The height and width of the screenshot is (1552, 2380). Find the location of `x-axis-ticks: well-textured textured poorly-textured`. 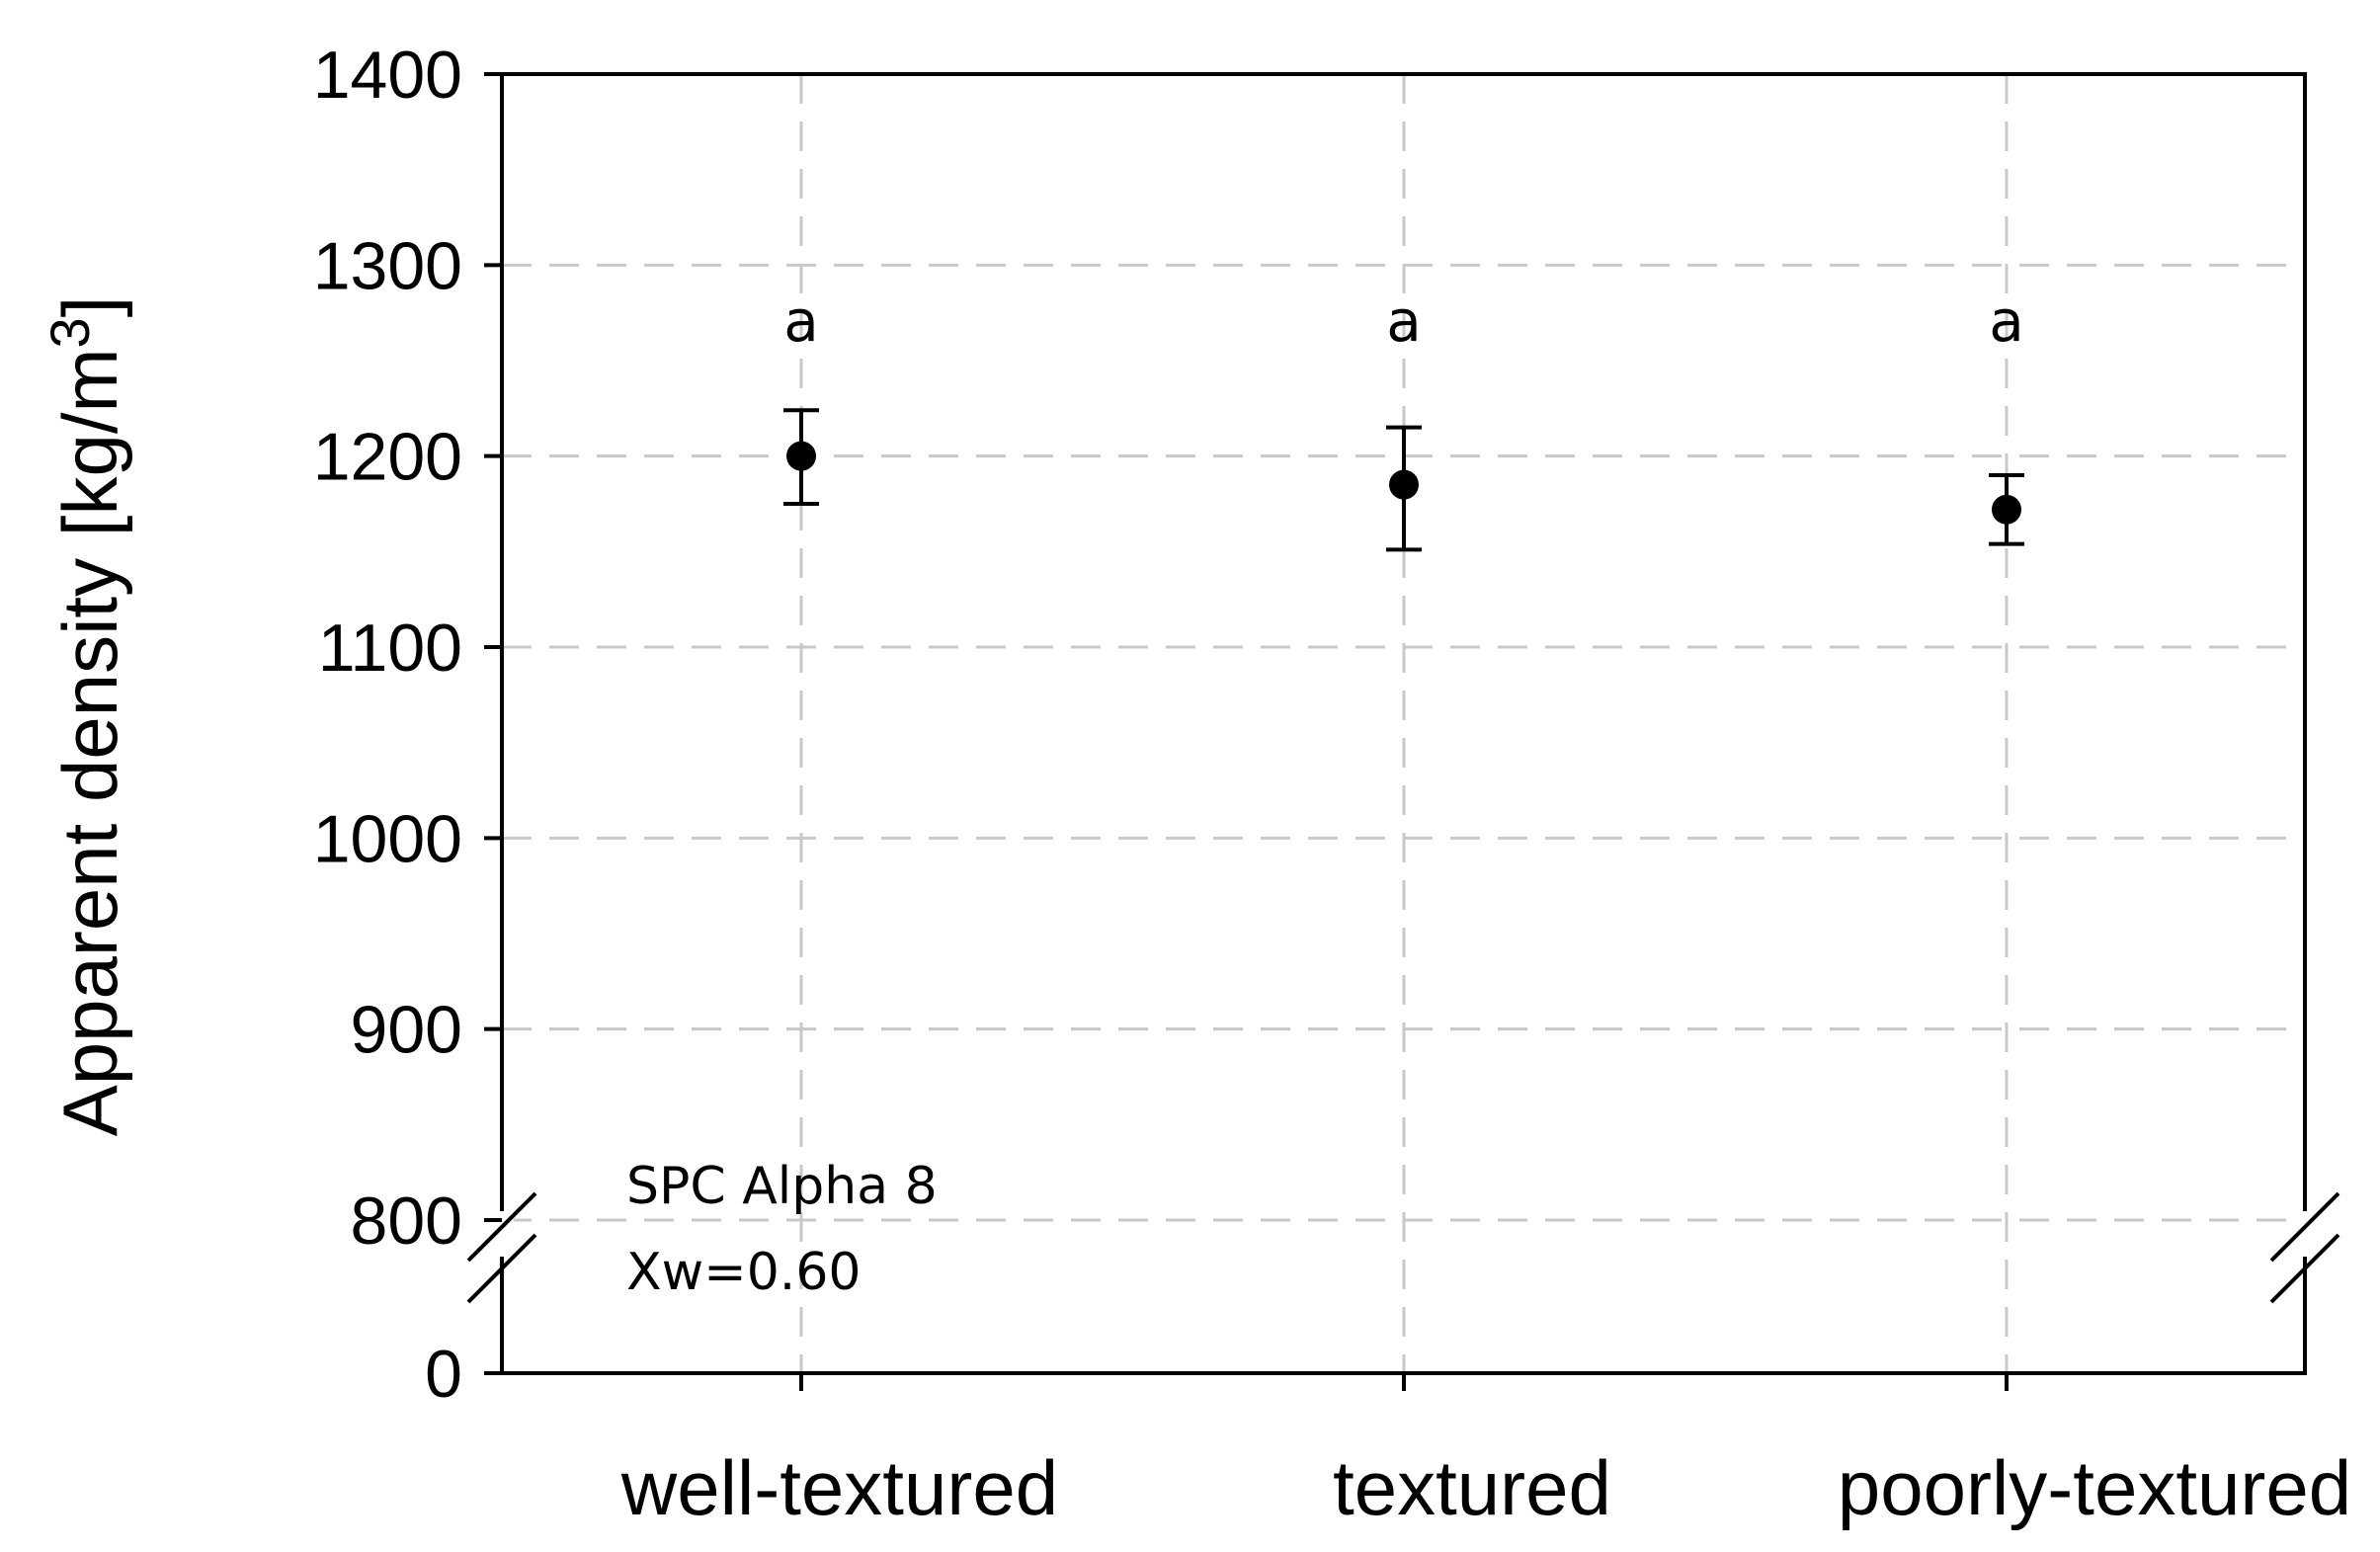

x-axis-ticks: well-textured textured poorly-textured is located at coordinates (1485, 1452).